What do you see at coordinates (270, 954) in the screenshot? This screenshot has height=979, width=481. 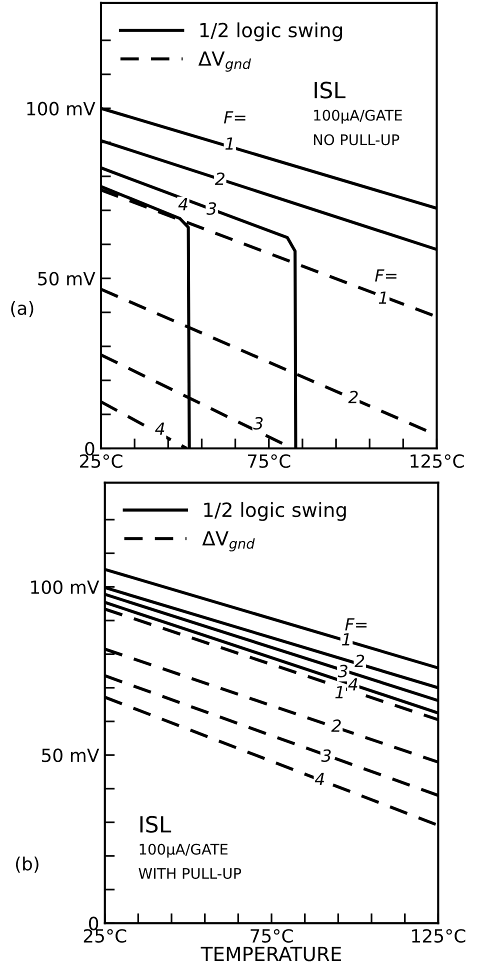 I see `x-axis-title: TEMPERATURE` at bounding box center [270, 954].